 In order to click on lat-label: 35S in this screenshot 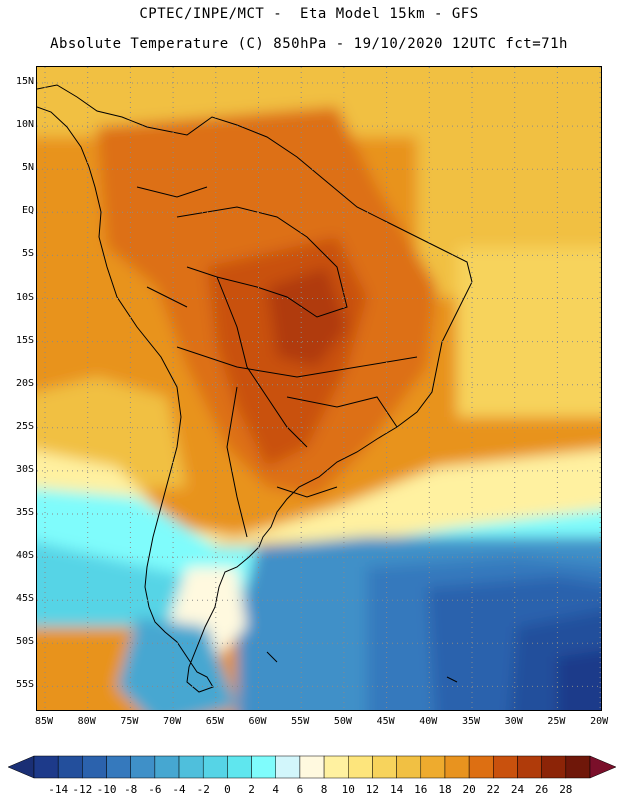, I will do `click(24, 512)`.